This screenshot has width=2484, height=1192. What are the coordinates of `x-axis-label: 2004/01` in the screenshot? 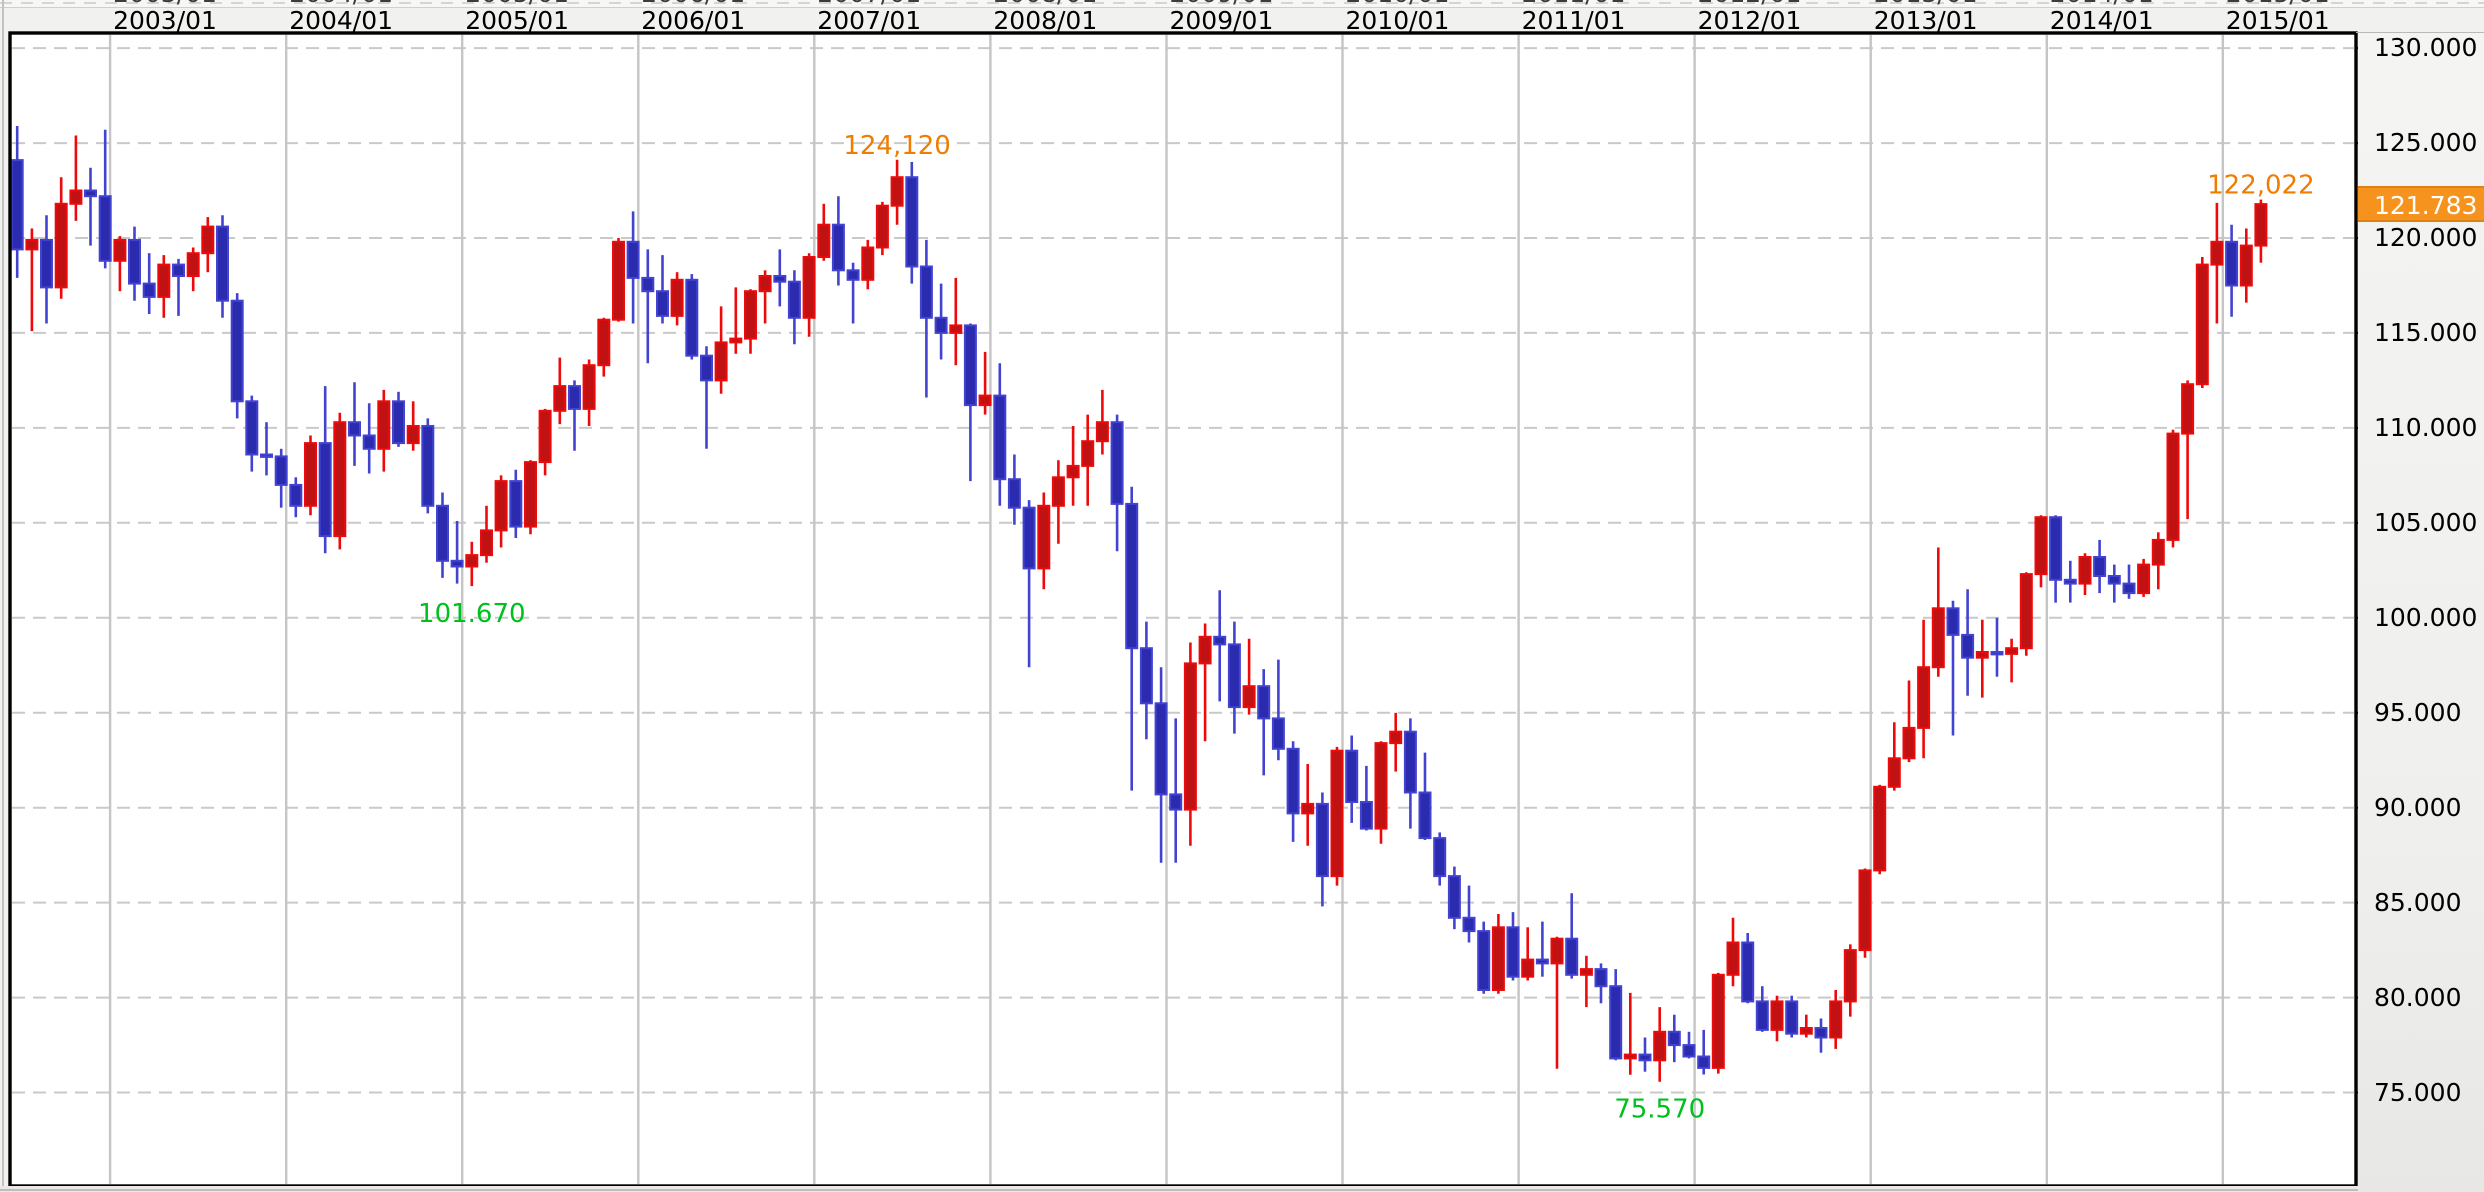 It's located at (341, 20).